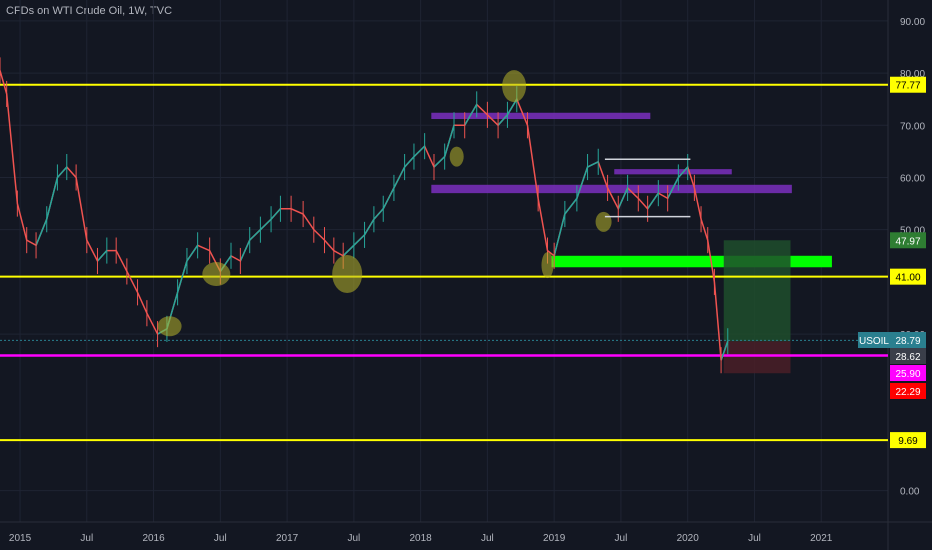  What do you see at coordinates (910, 492) in the screenshot?
I see `y-tick-label: 0.00` at bounding box center [910, 492].